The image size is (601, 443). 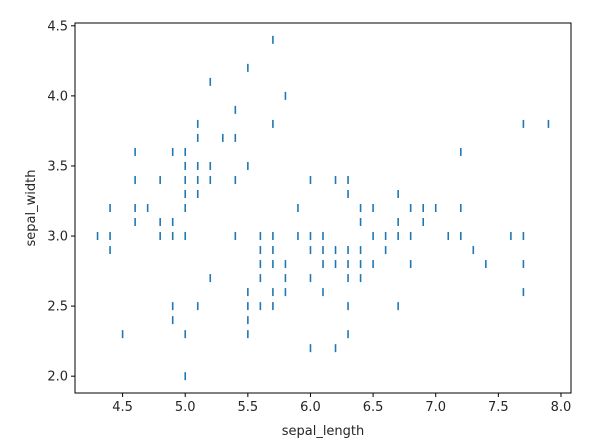 I want to click on y-tick-label: 4.0, so click(x=57, y=96).